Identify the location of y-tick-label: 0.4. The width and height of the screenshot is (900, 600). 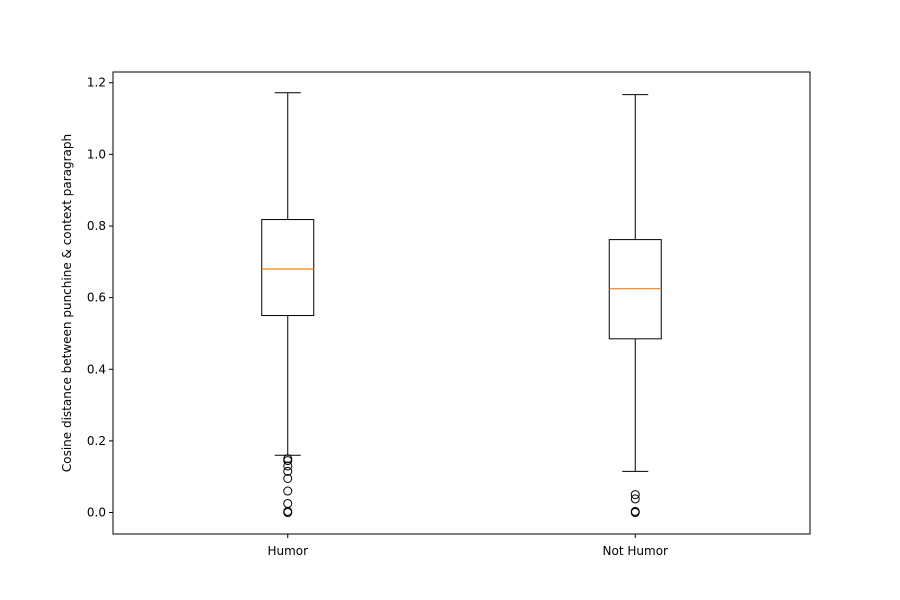
(96, 369).